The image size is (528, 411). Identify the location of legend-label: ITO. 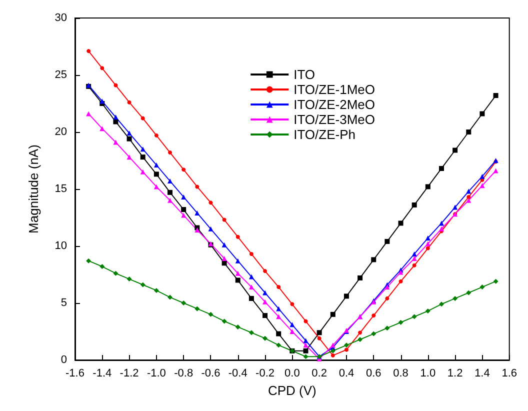
(305, 74).